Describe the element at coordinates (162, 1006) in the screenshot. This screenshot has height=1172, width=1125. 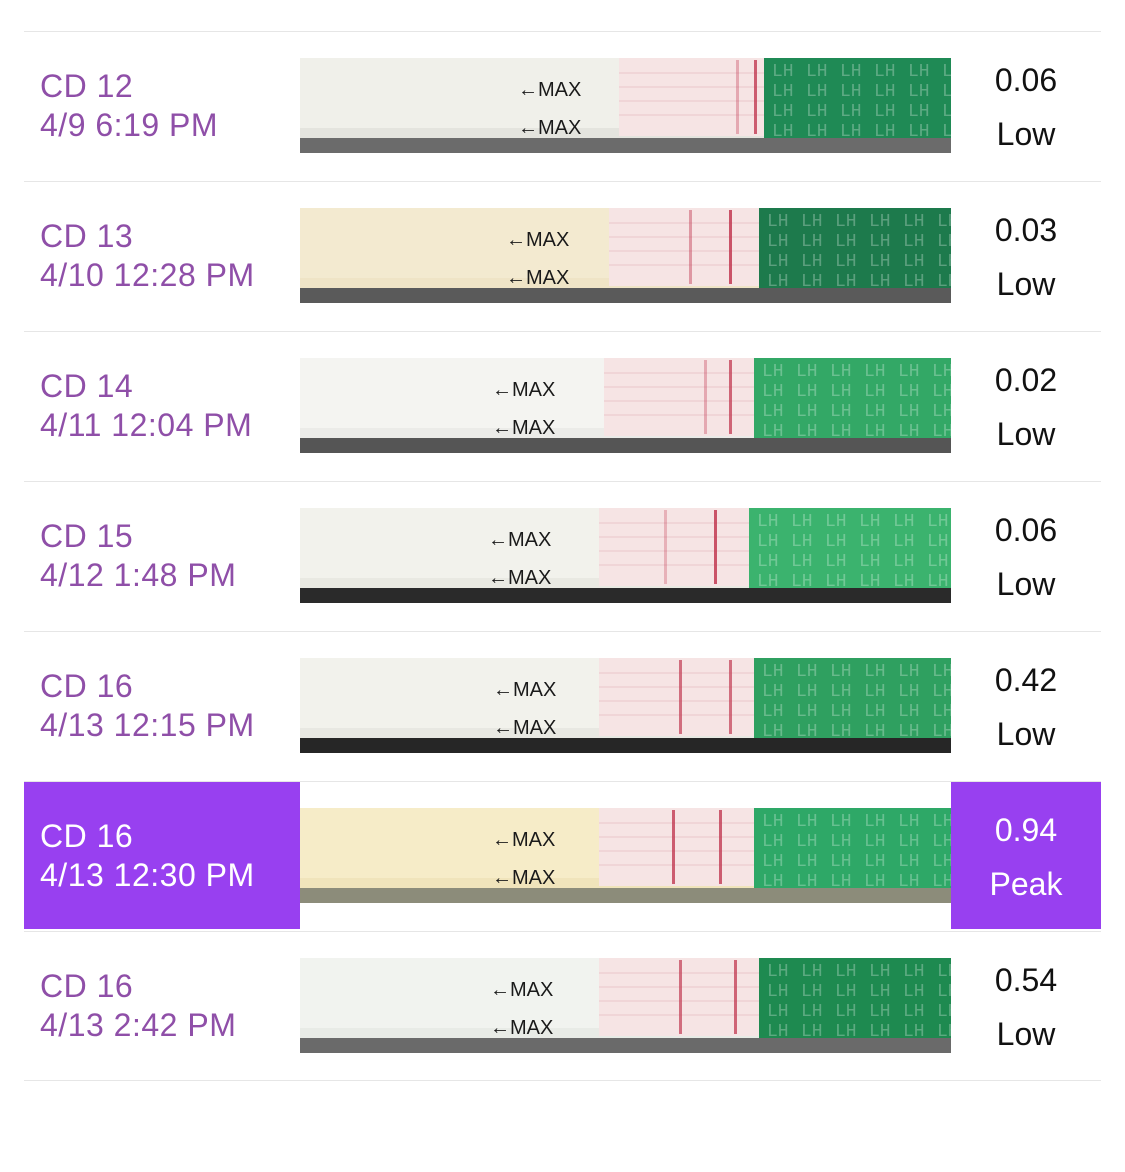
I see `row-date-cell: CD 16 4/13 2:42 PM` at that location.